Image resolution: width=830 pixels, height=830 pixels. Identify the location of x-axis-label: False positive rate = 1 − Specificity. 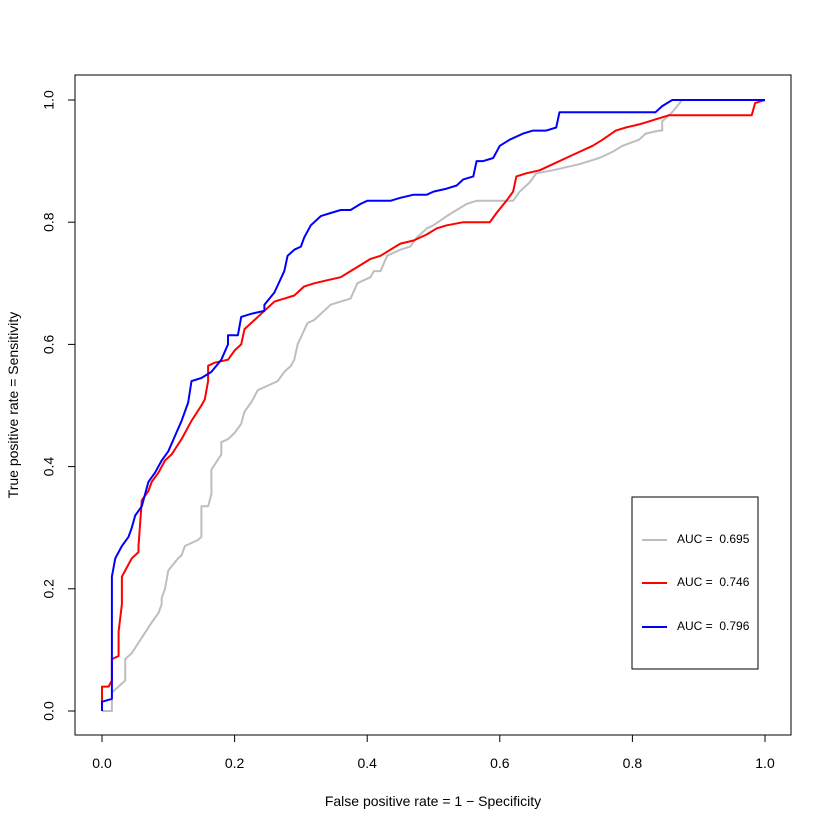
(433, 801).